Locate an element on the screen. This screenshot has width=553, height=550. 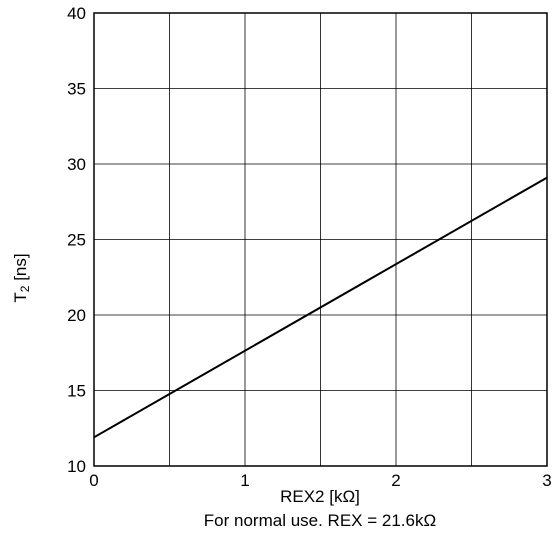
y-tick-label-40: 40 is located at coordinates (76, 13).